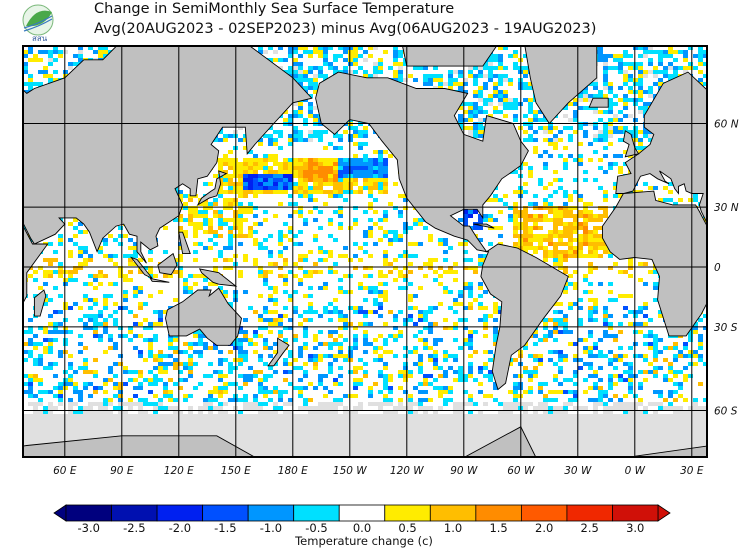 The height and width of the screenshot is (560, 755). What do you see at coordinates (407, 471) in the screenshot?
I see `longitude-label: 120 W` at bounding box center [407, 471].